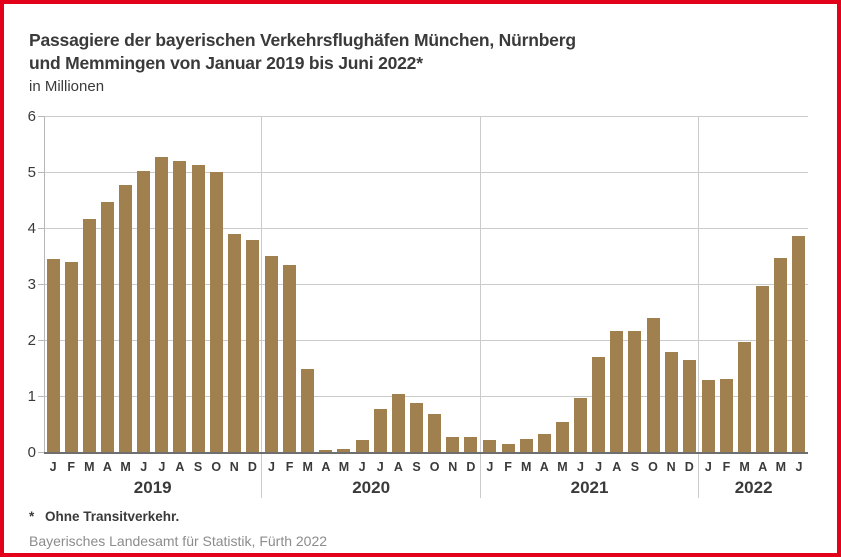 Image resolution: width=841 pixels, height=557 pixels. Describe the element at coordinates (31, 396) in the screenshot. I see `y-axis-label-1: 1` at that location.